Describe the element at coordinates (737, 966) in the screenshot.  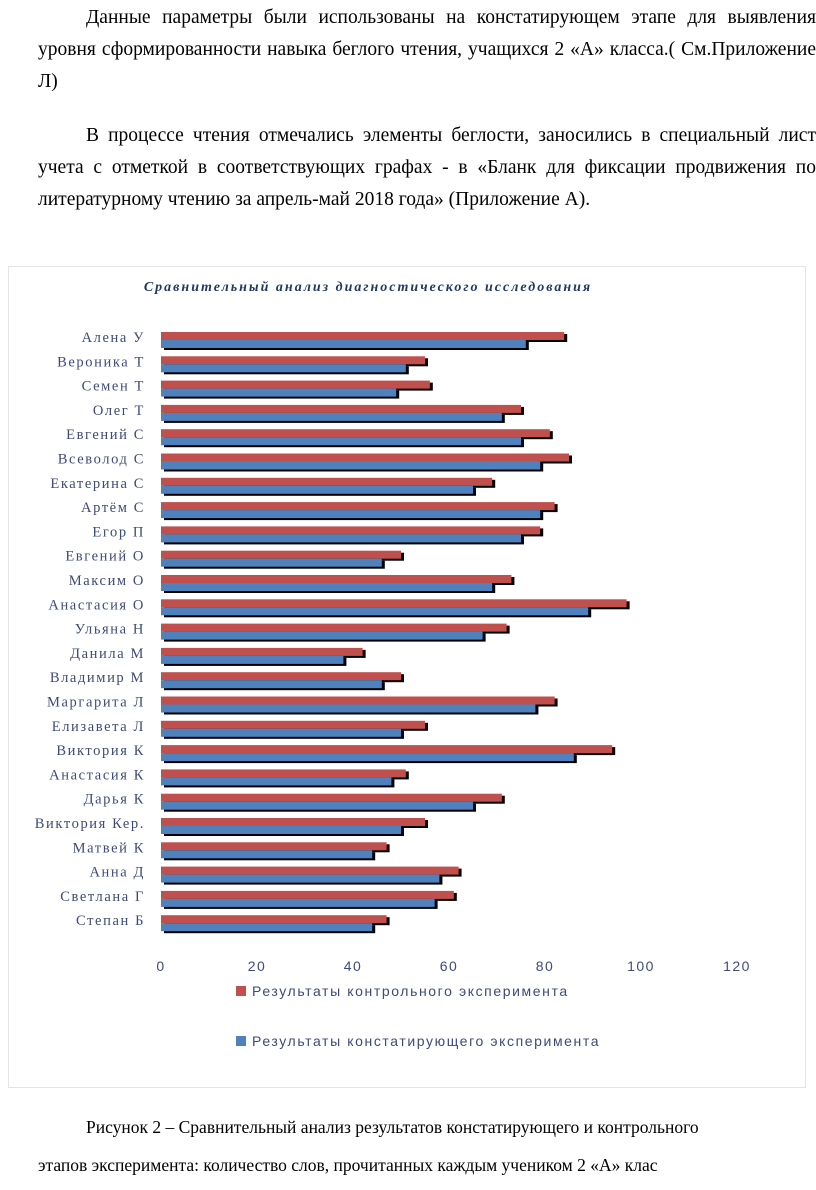
I see `x-tick-label: 120` at that location.